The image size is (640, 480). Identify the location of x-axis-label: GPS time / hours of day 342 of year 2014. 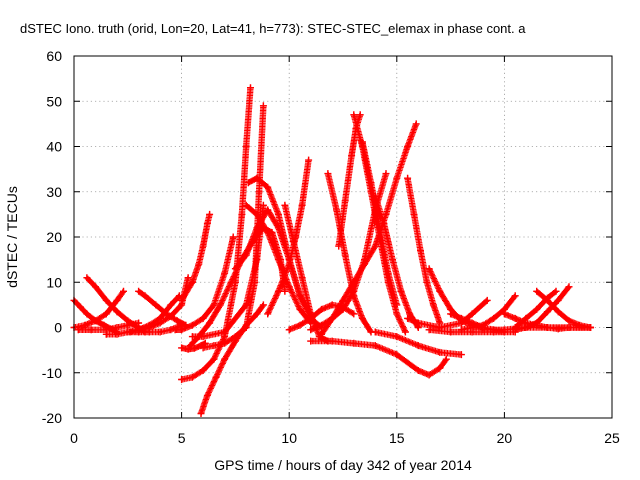
(343, 465).